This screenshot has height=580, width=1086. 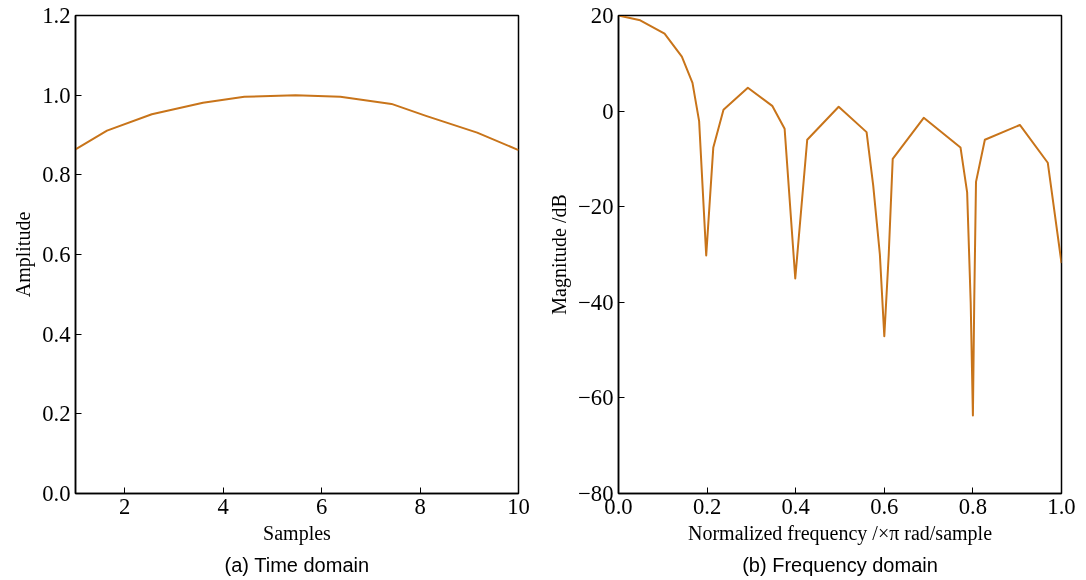 What do you see at coordinates (795, 506) in the screenshot?
I see `x-tick-label: 0.4` at bounding box center [795, 506].